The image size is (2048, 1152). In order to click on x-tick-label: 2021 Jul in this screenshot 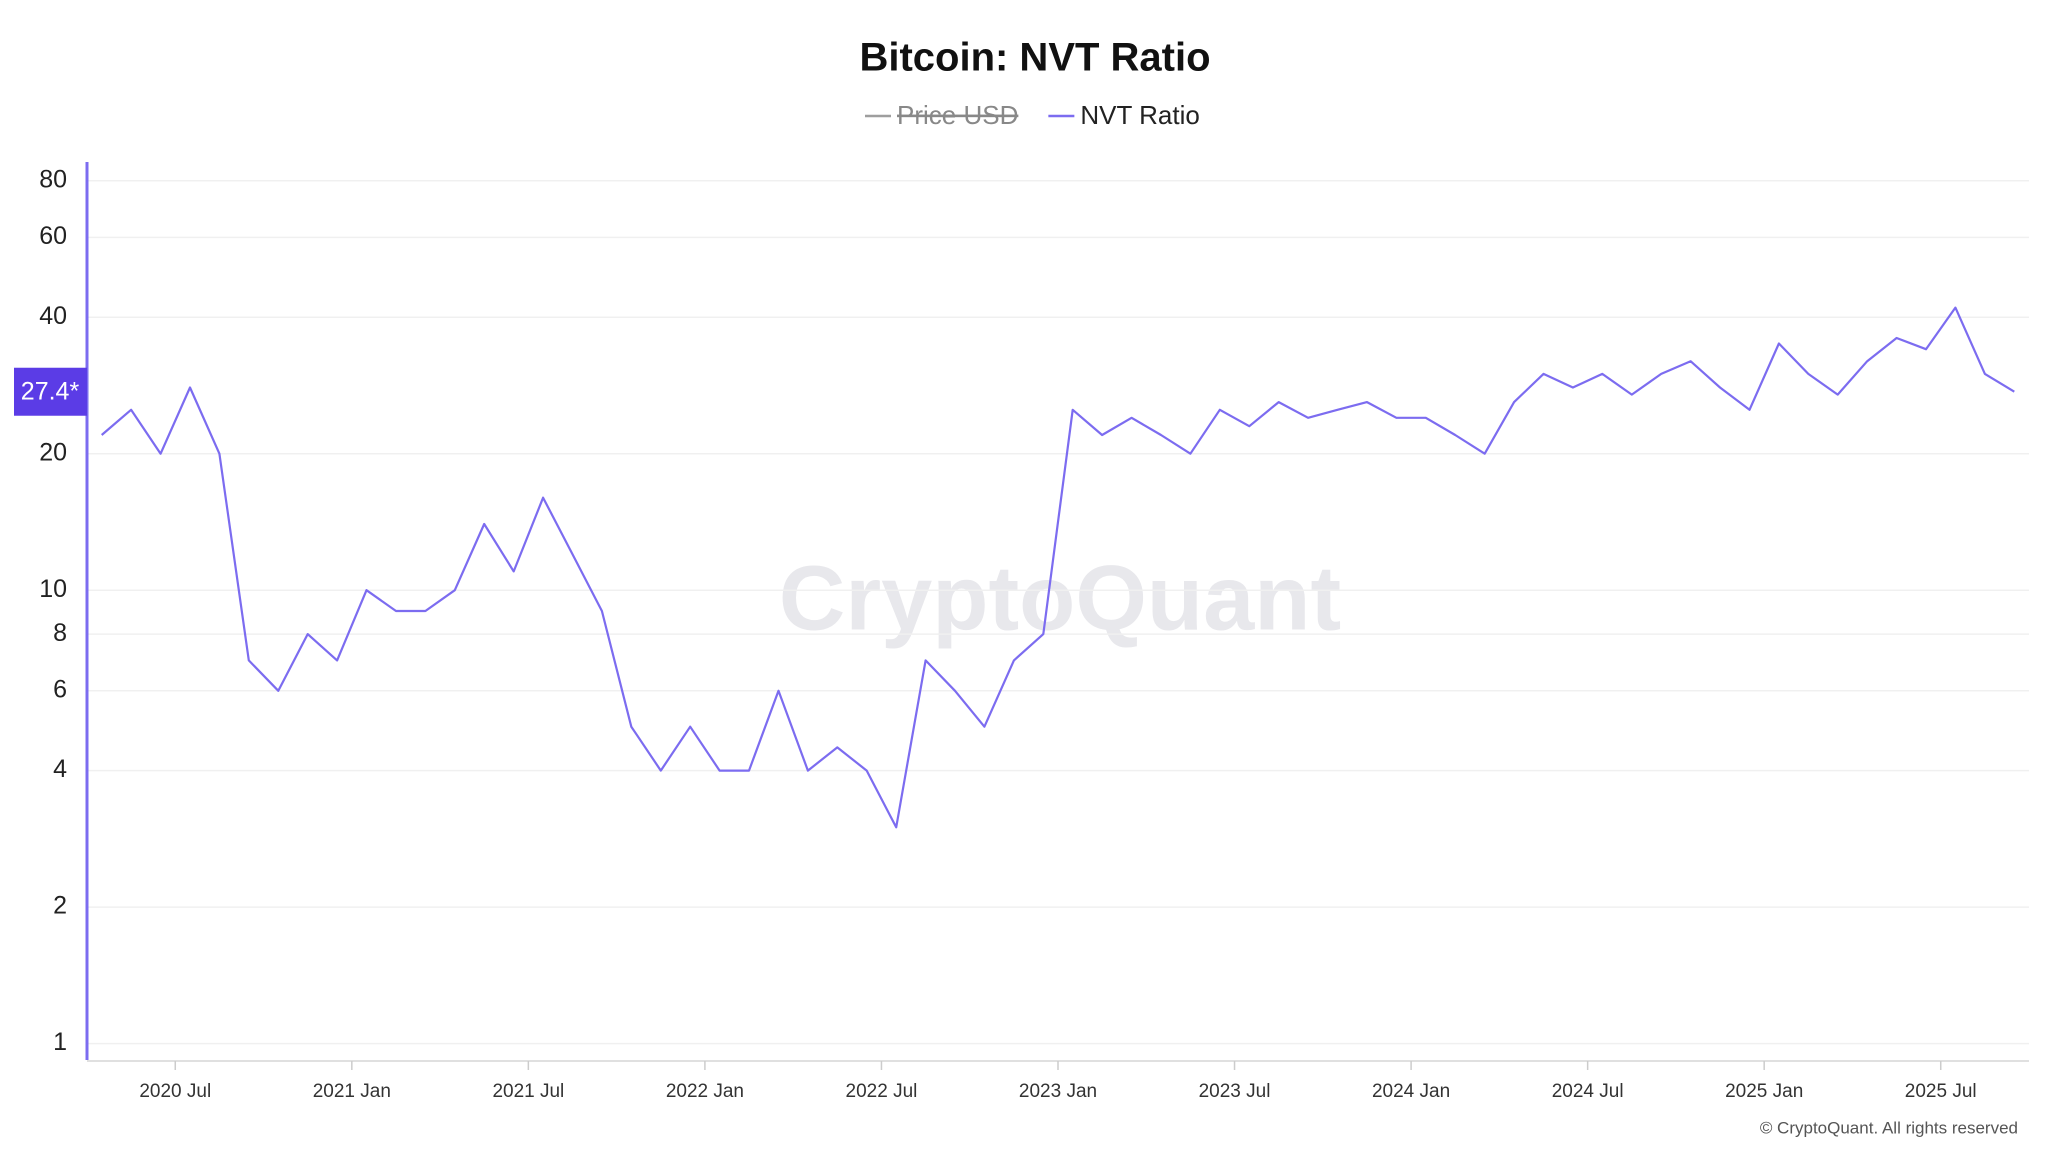, I will do `click(528, 1091)`.